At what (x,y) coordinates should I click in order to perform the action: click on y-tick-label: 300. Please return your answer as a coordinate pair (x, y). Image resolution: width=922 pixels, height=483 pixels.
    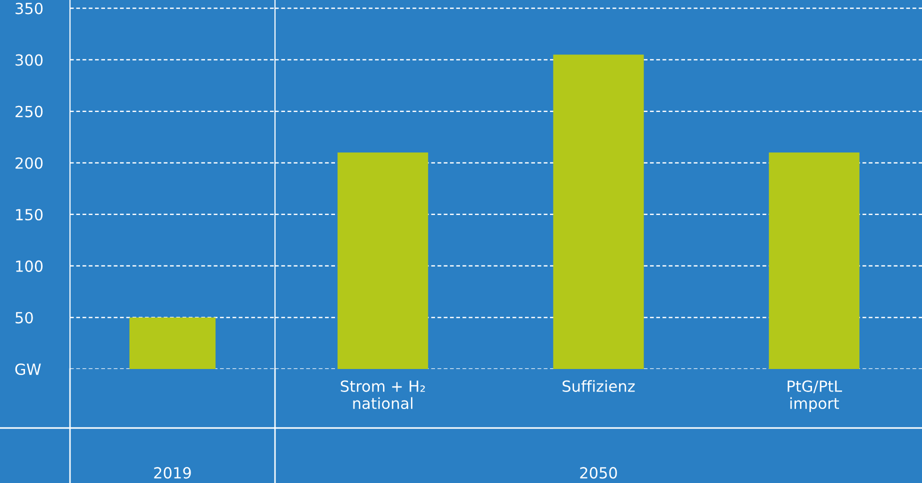
    Looking at the image, I should click on (29, 60).